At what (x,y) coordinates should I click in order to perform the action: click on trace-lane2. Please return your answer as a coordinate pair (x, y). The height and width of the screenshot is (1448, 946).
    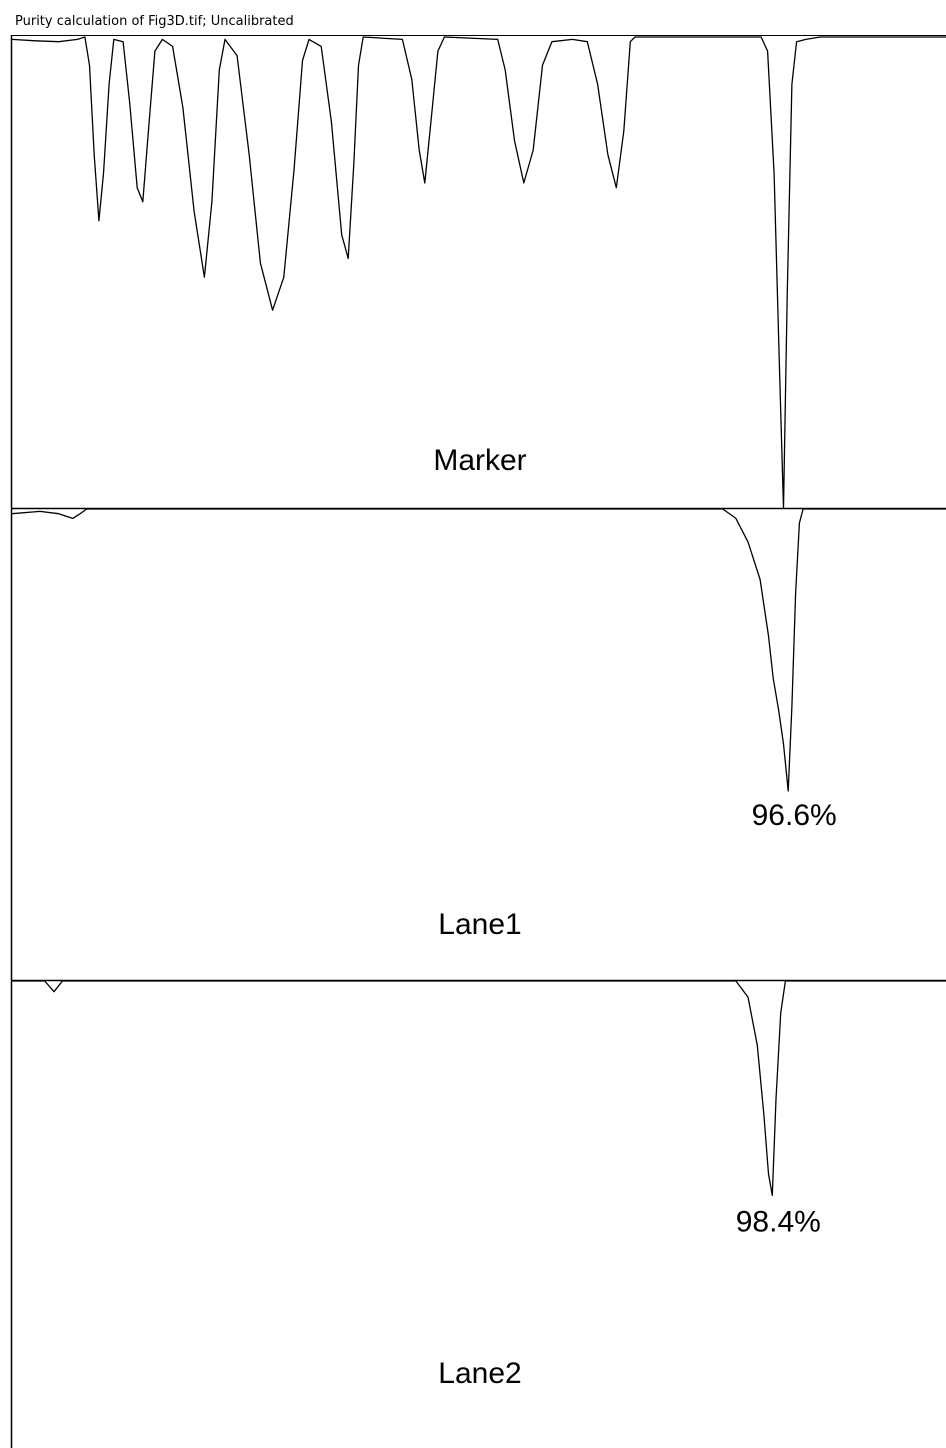
    Looking at the image, I should click on (479, 1088).